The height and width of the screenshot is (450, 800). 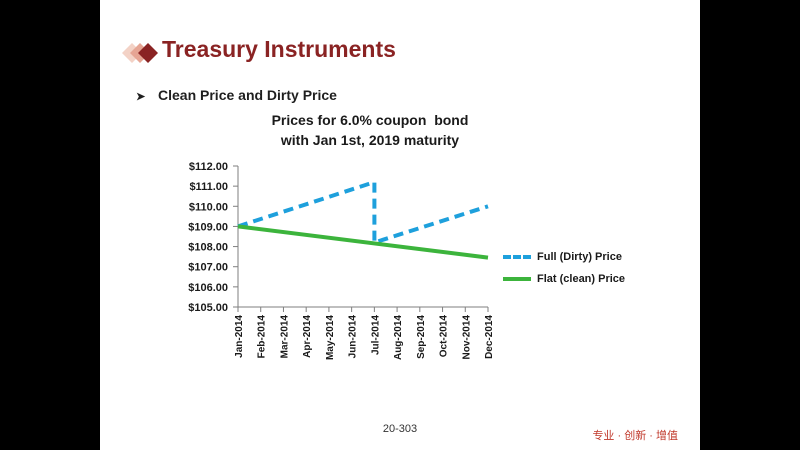 What do you see at coordinates (466, 337) in the screenshot?
I see `x-tick-label: Nov-2014` at bounding box center [466, 337].